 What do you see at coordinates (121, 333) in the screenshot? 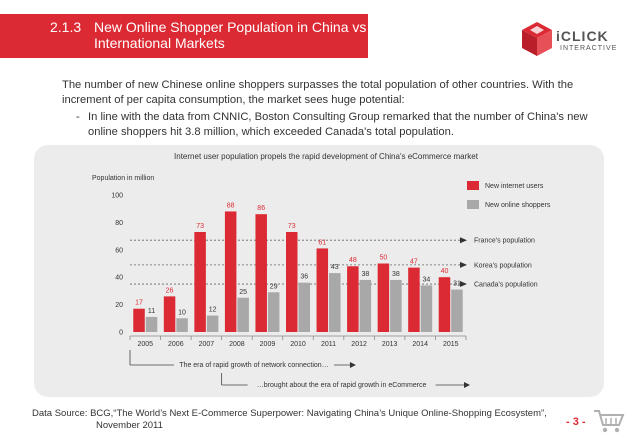
I see `y-tick-label: 0` at bounding box center [121, 333].